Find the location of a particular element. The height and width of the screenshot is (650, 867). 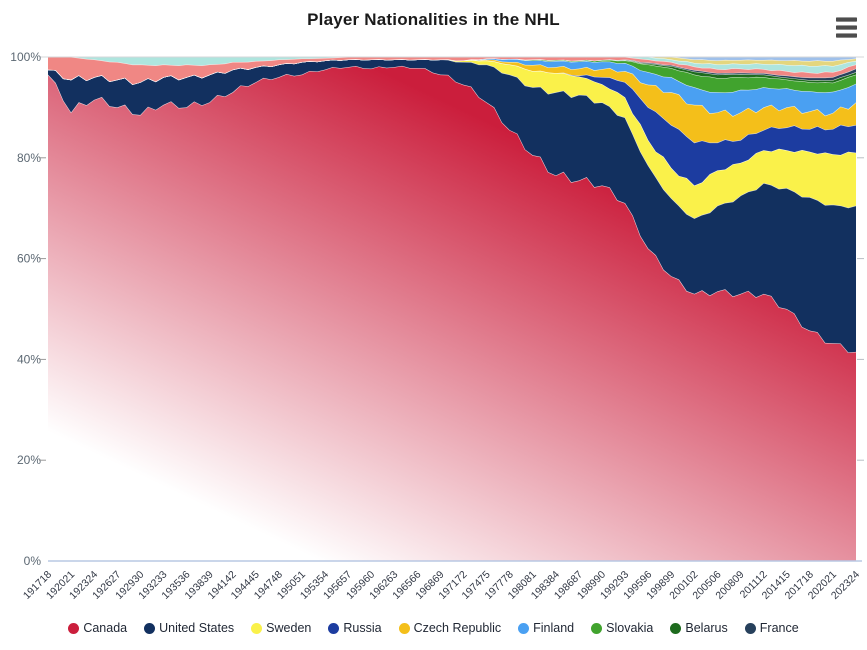

legend-label: Finland is located at coordinates (554, 628).